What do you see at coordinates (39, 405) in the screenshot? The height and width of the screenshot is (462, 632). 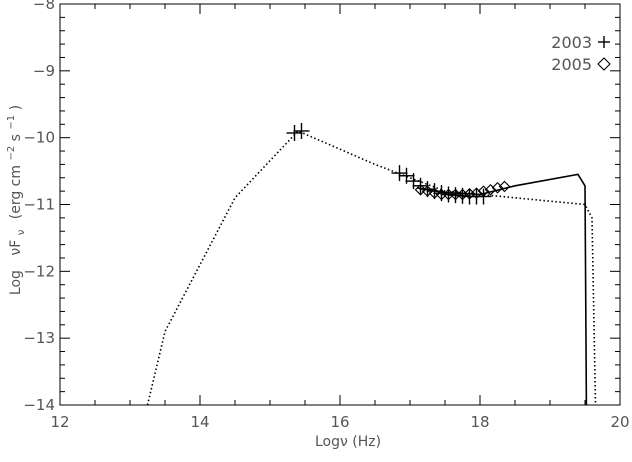 I see `y-tick-label: −14` at bounding box center [39, 405].